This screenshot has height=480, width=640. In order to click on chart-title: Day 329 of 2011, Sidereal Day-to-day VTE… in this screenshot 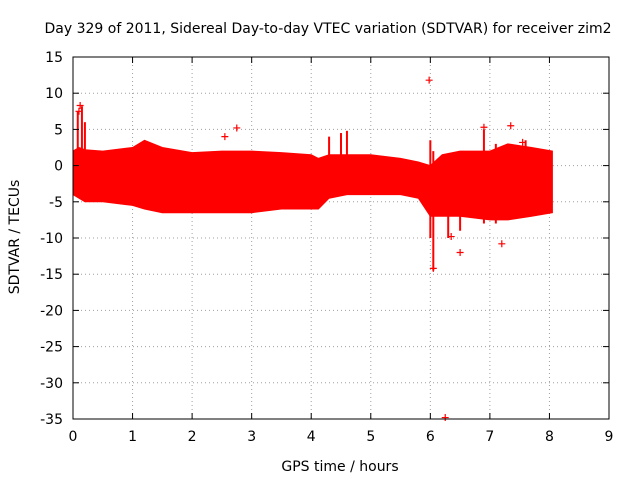, I will do `click(328, 29)`.